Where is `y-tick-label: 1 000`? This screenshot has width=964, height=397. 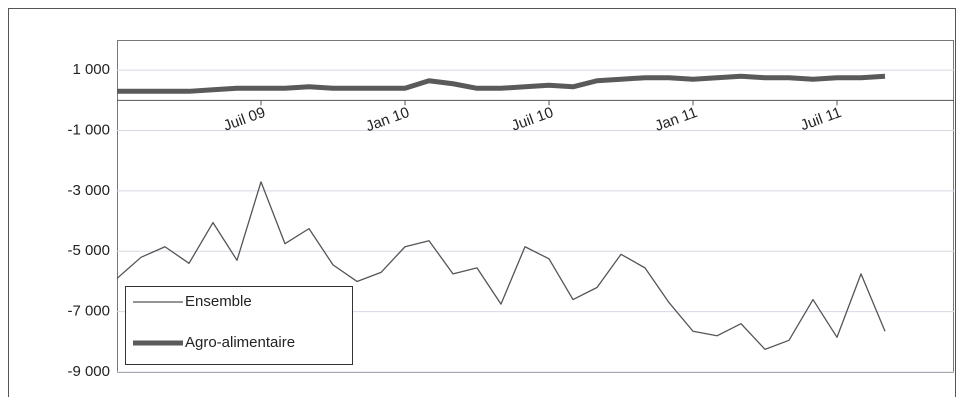
y-tick-label: 1 000 is located at coordinates (91, 69).